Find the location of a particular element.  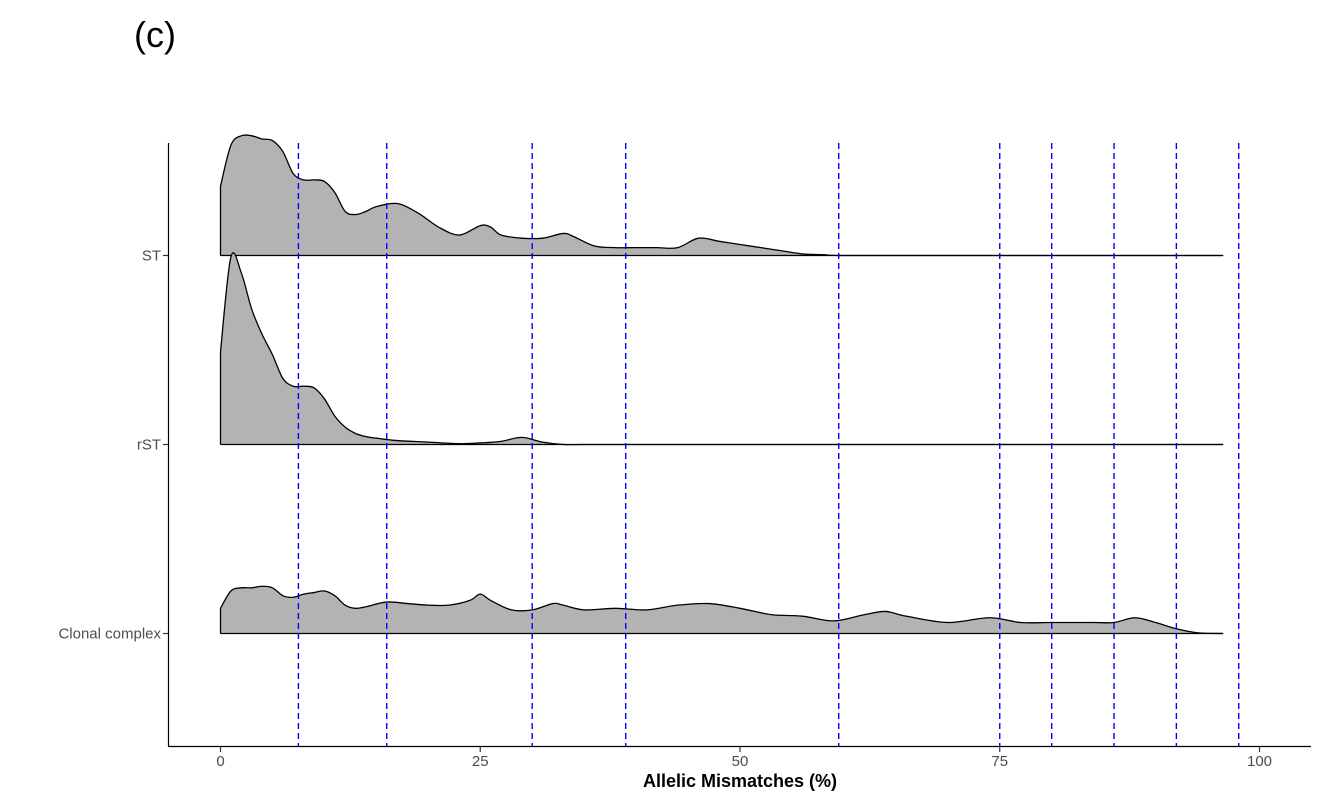

ridge-area-st is located at coordinates (722, 195).